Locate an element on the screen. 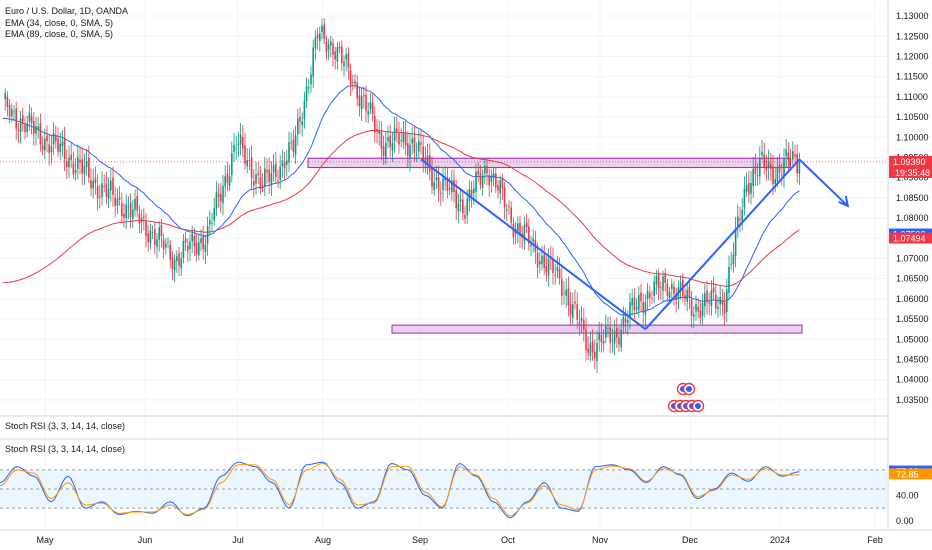 The width and height of the screenshot is (932, 550). time-axis: May Jun Jul Aug Sep Oct Nov Dec 2024 Feb is located at coordinates (459, 540).